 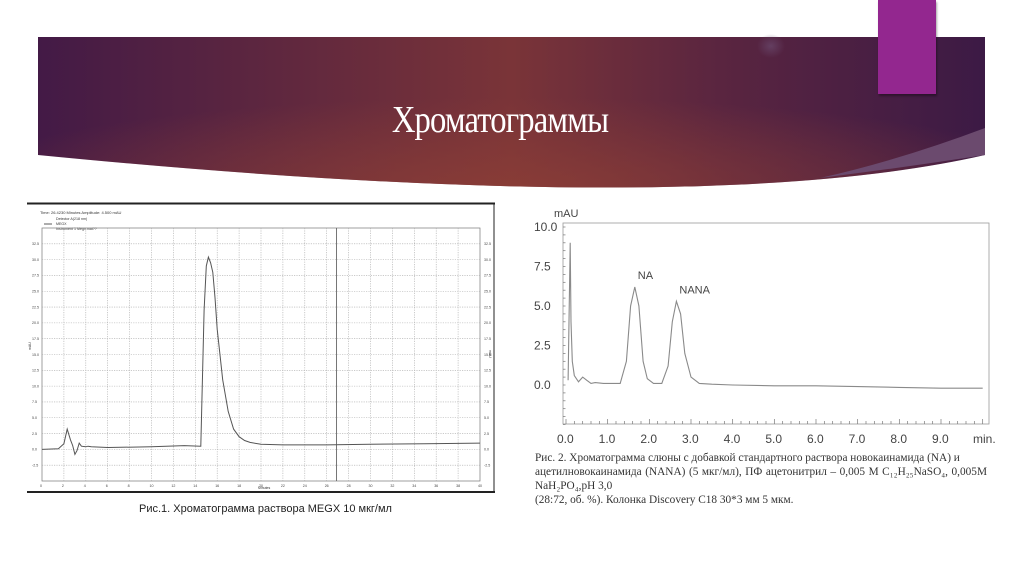 I want to click on svg-text: 10, so click(x=152, y=486).